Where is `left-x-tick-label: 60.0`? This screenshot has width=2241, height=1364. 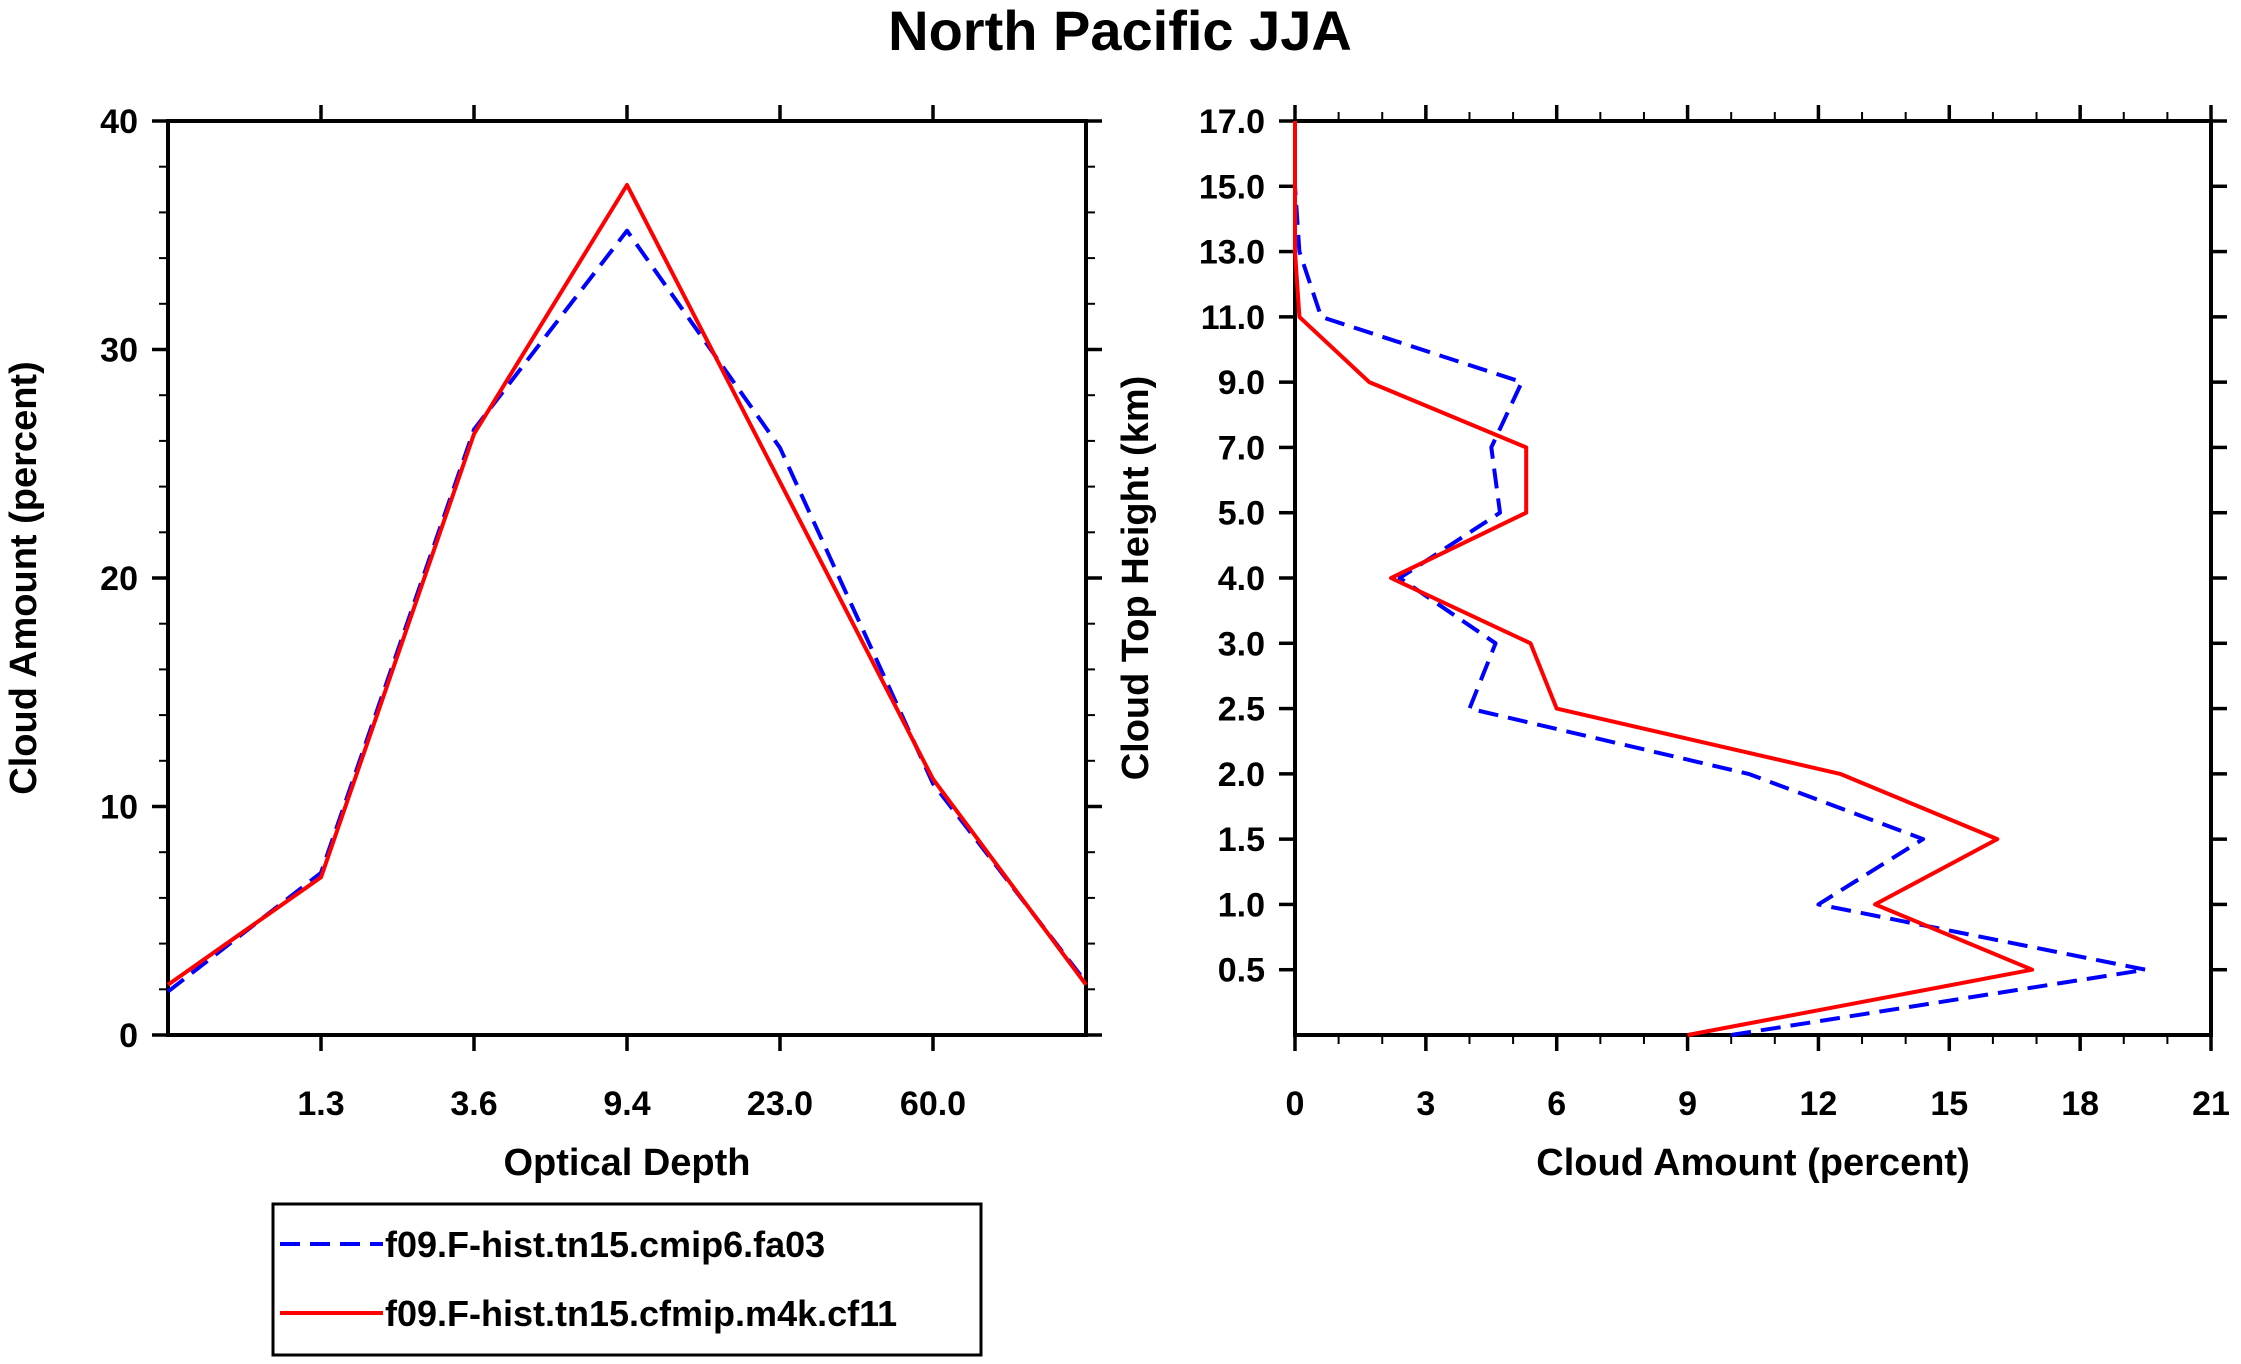 left-x-tick-label: 60.0 is located at coordinates (933, 1104).